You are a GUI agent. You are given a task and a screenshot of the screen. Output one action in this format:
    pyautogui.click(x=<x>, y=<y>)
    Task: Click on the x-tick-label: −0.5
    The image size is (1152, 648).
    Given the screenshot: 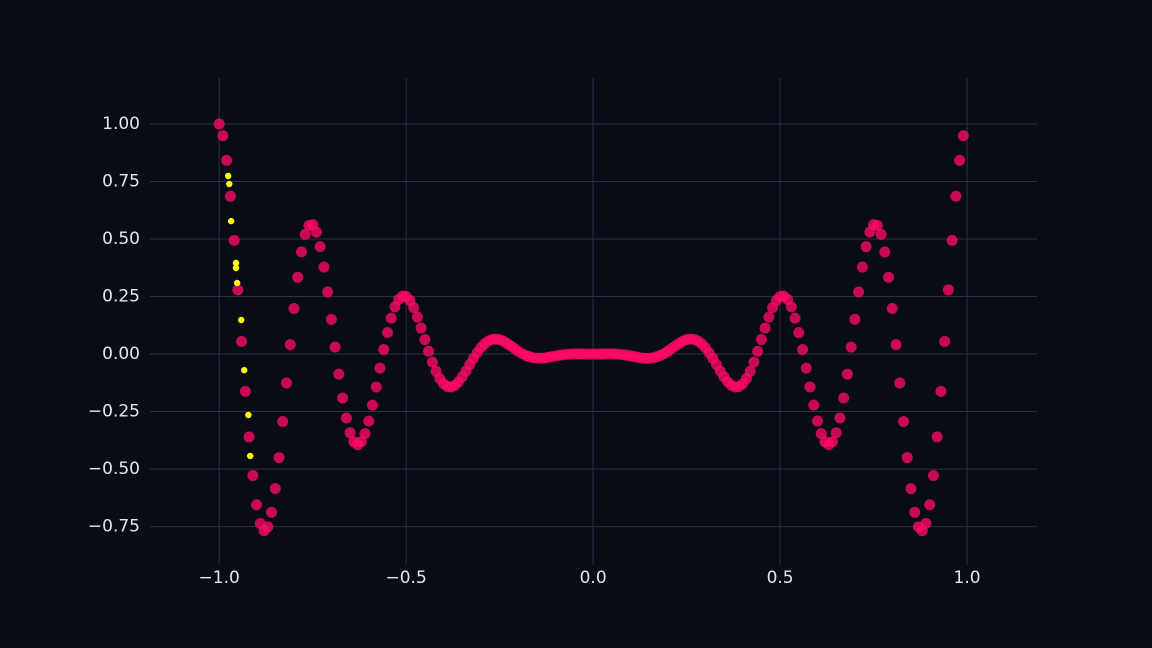 What is the action you would take?
    pyautogui.click(x=406, y=578)
    